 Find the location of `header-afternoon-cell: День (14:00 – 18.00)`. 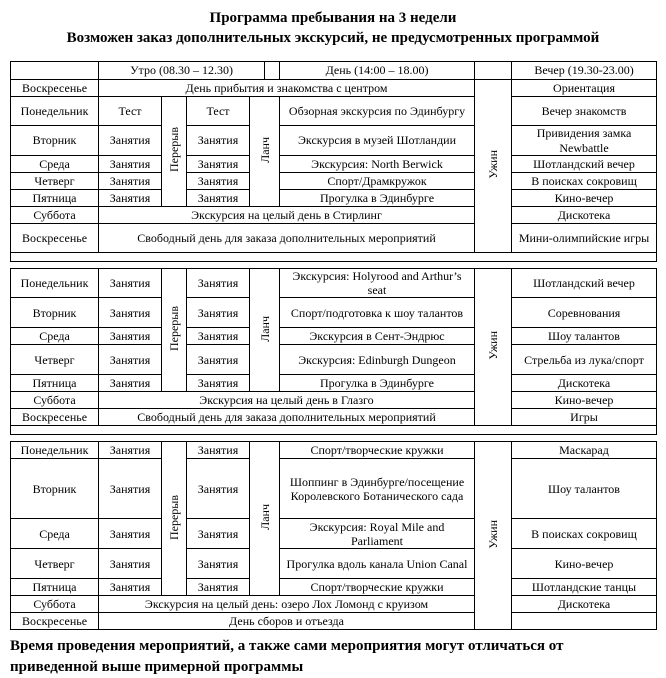

header-afternoon-cell: День (14:00 – 18.00) is located at coordinates (377, 70).